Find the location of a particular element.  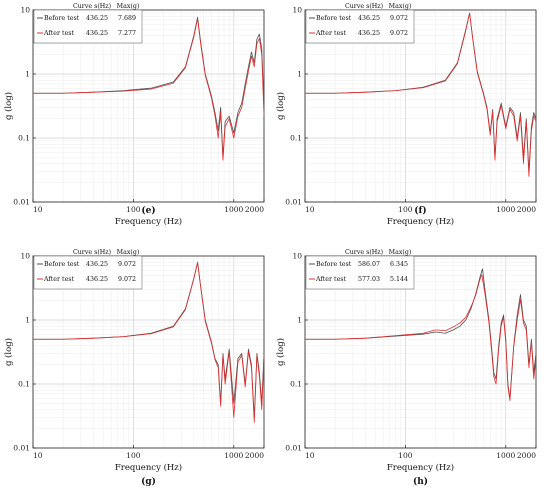

legend-max-g: 7.689 is located at coordinates (127, 18).